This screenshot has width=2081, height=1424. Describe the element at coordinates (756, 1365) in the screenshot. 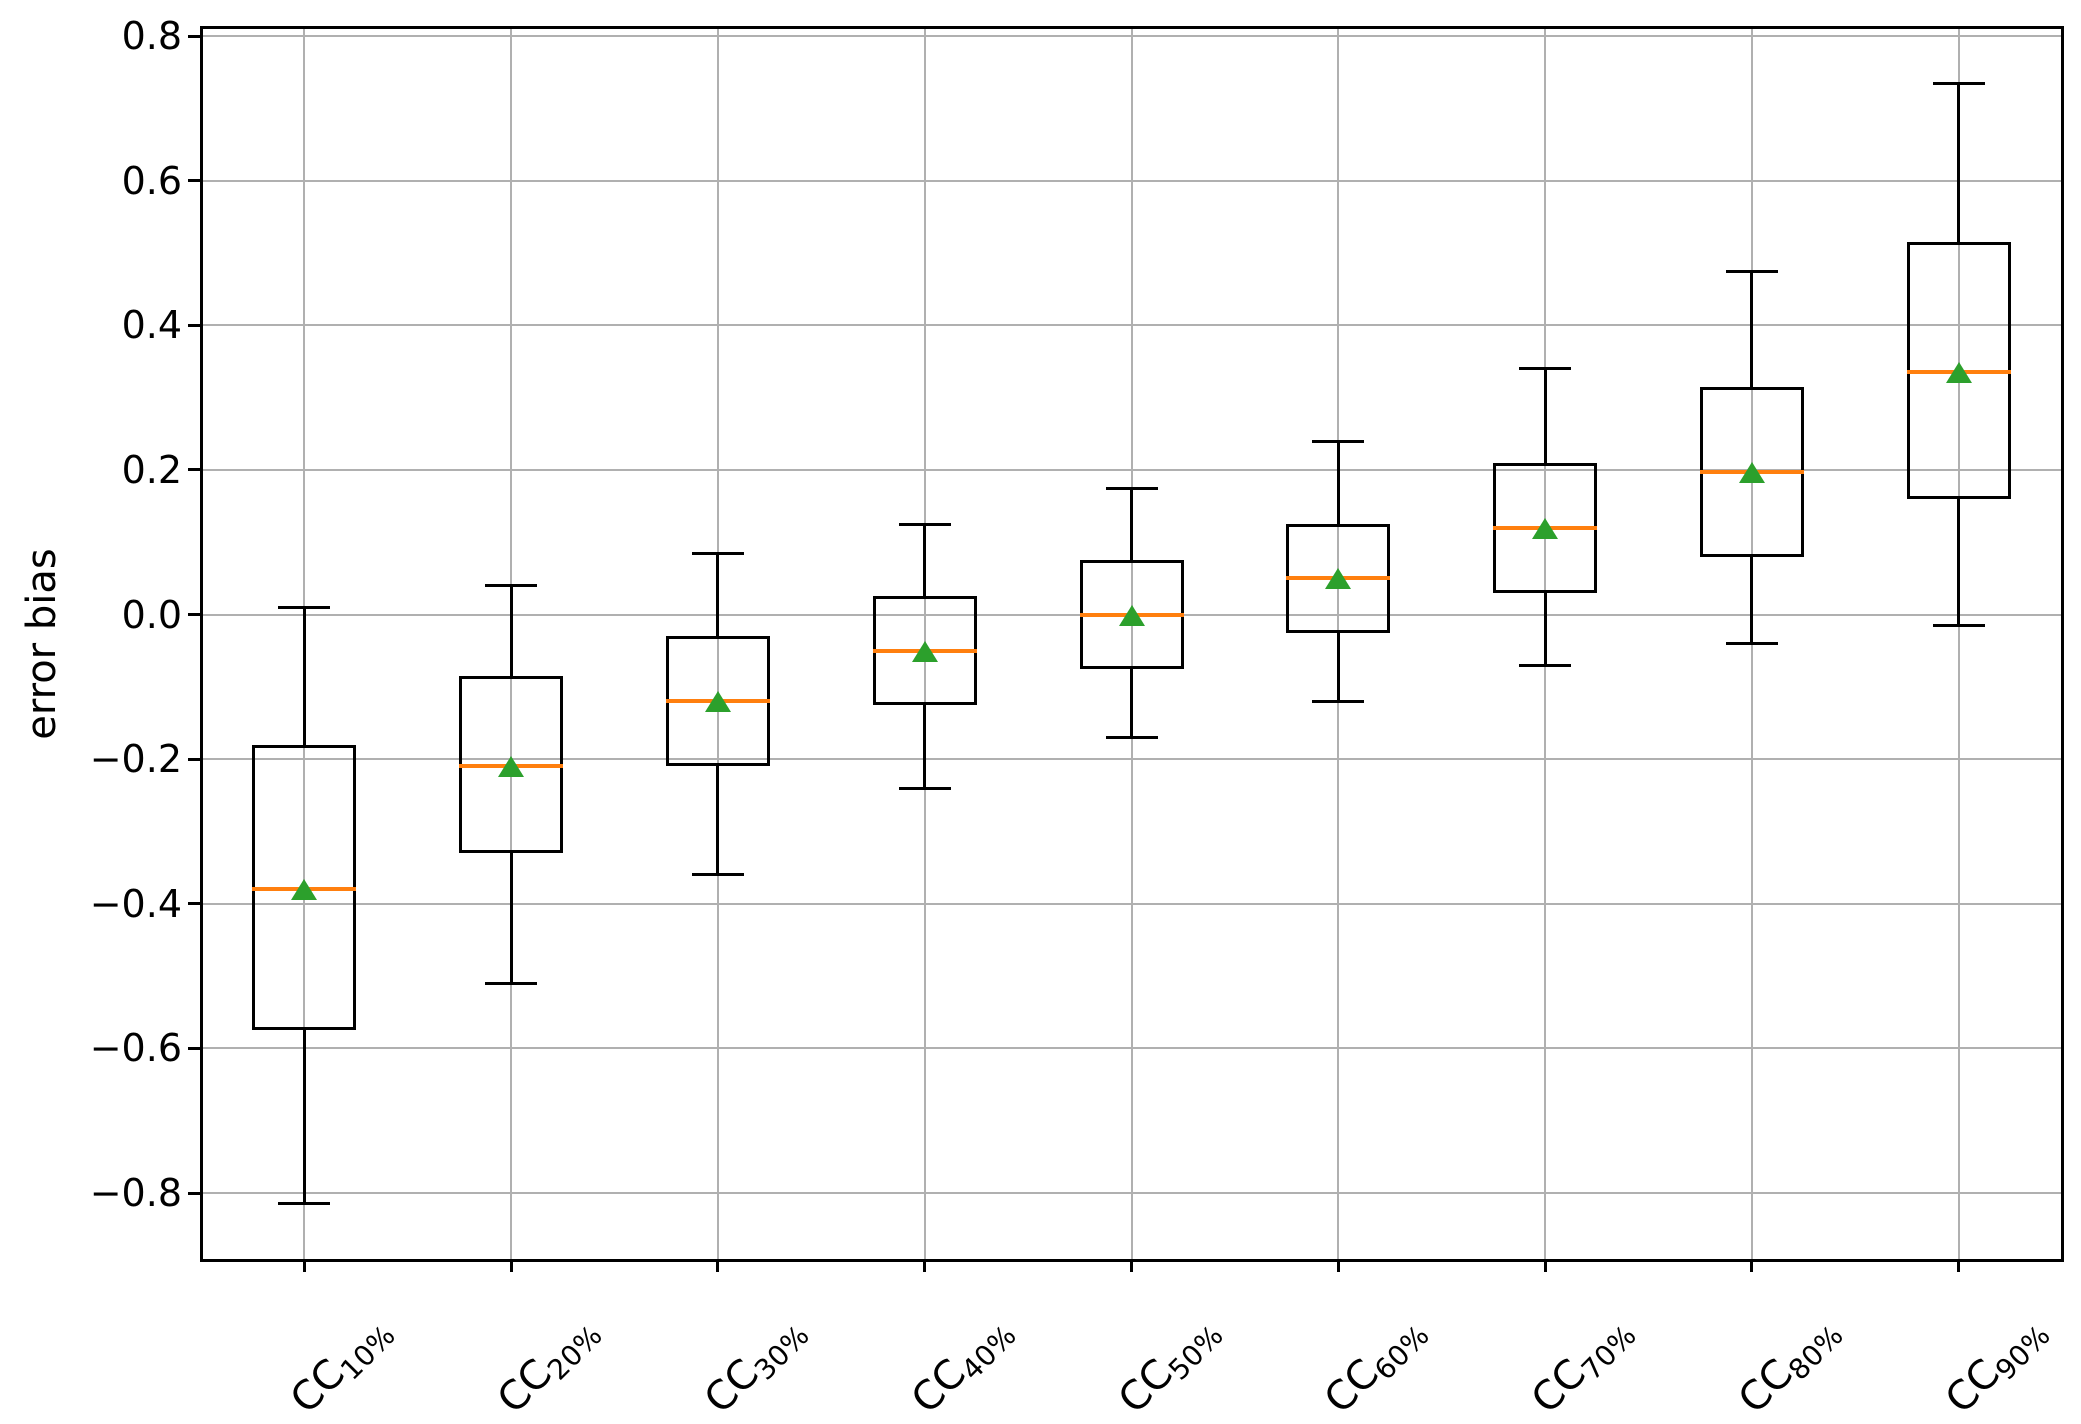

I see `x-tick-label: CC30%` at that location.